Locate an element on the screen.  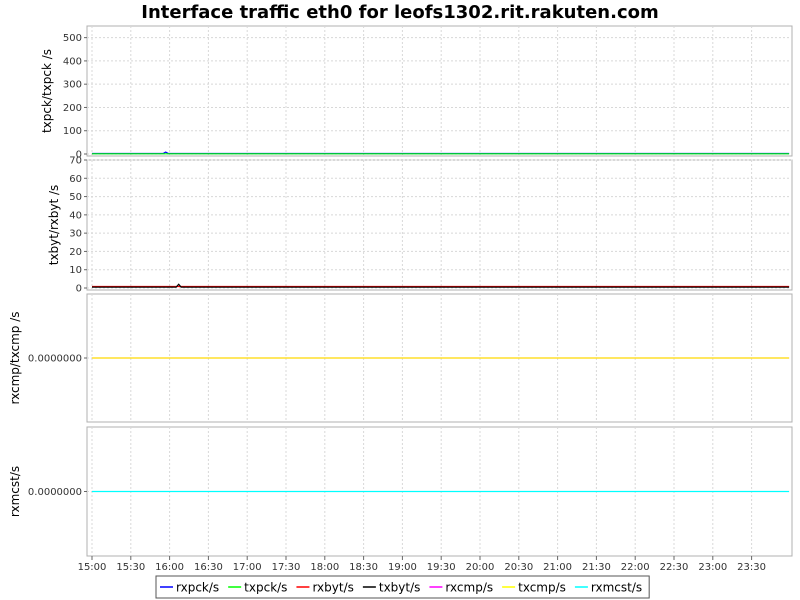
x-tick-label: 19:00 is located at coordinates (402, 567).